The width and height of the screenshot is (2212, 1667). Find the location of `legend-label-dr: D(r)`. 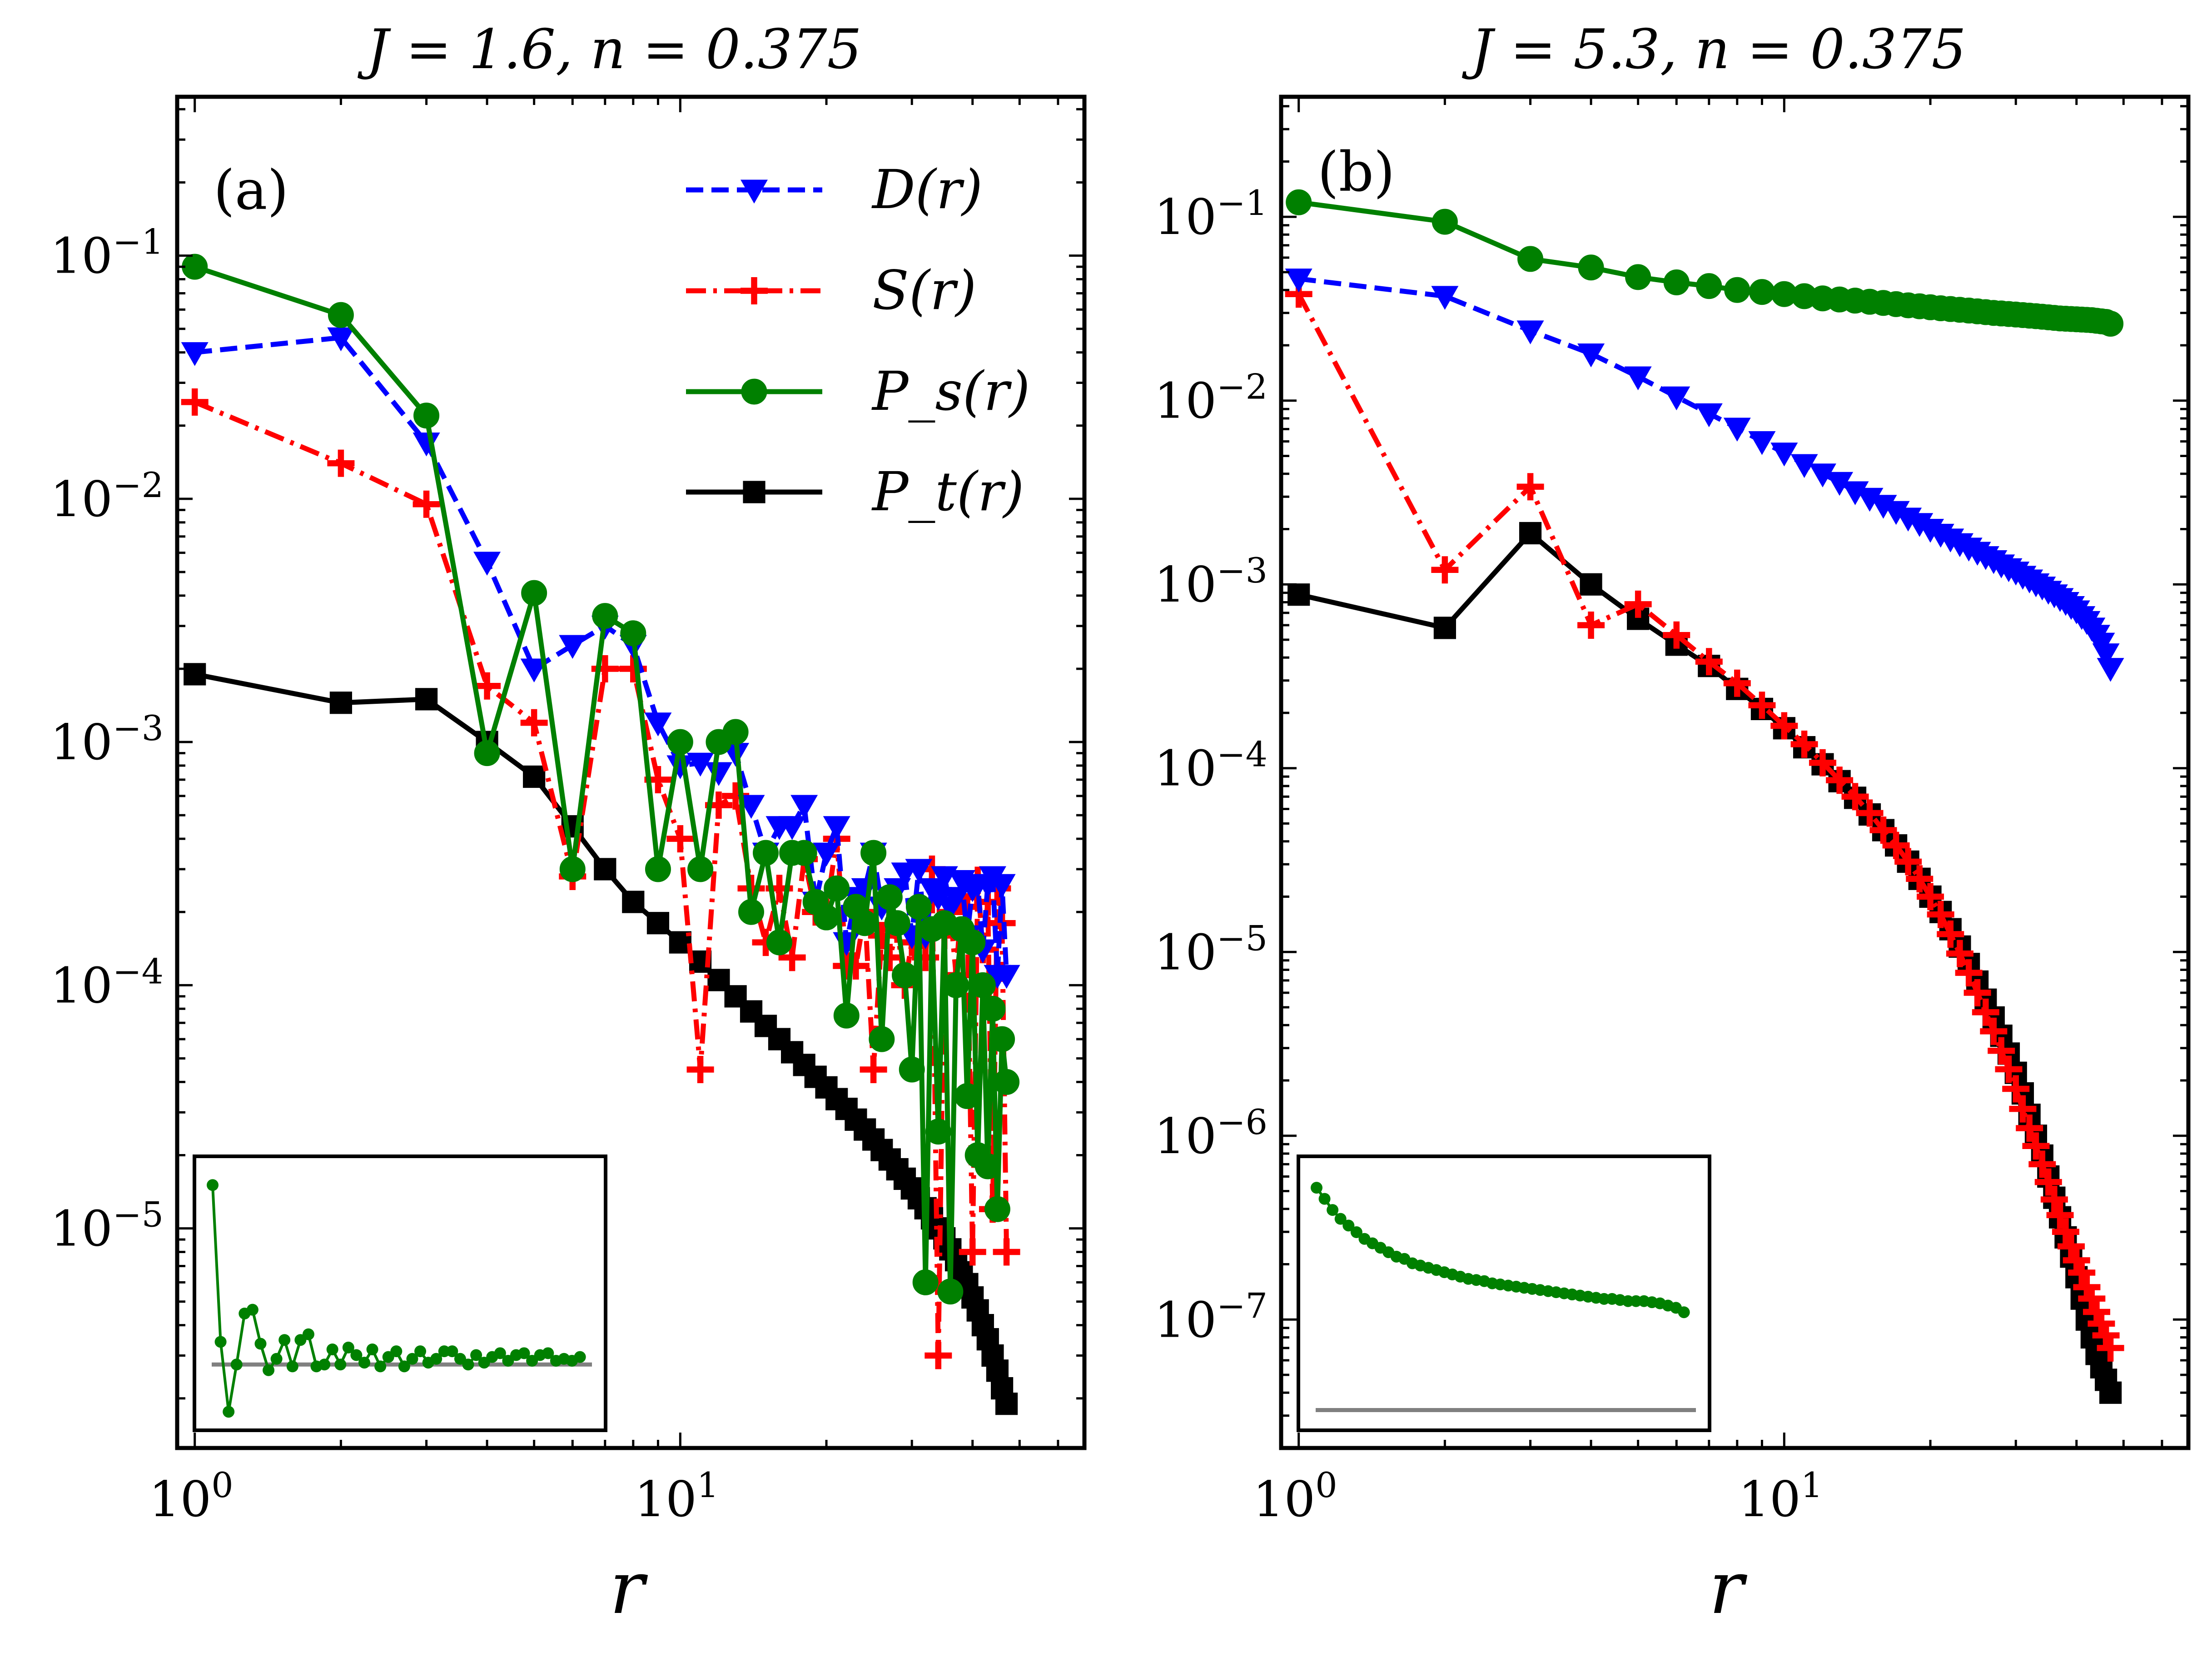

legend-label-dr: D(r) is located at coordinates (927, 189).